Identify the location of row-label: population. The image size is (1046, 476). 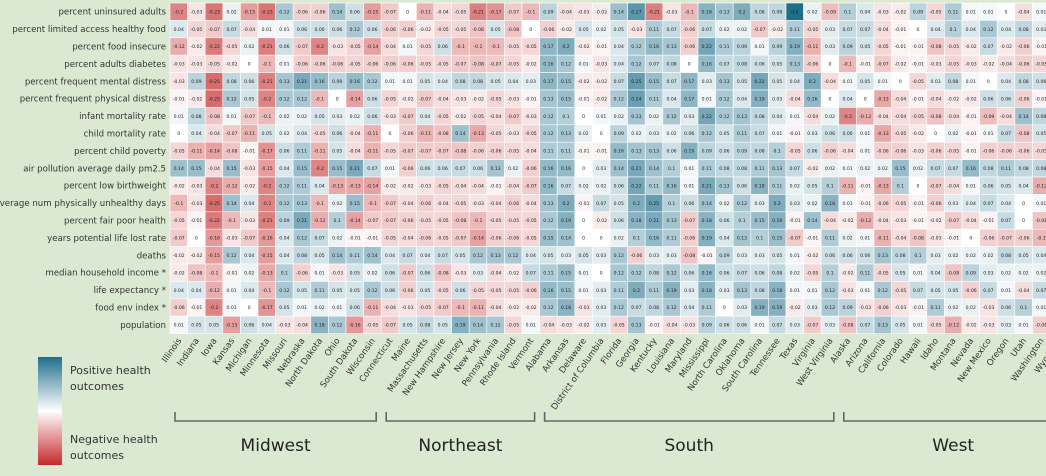
(143, 326).